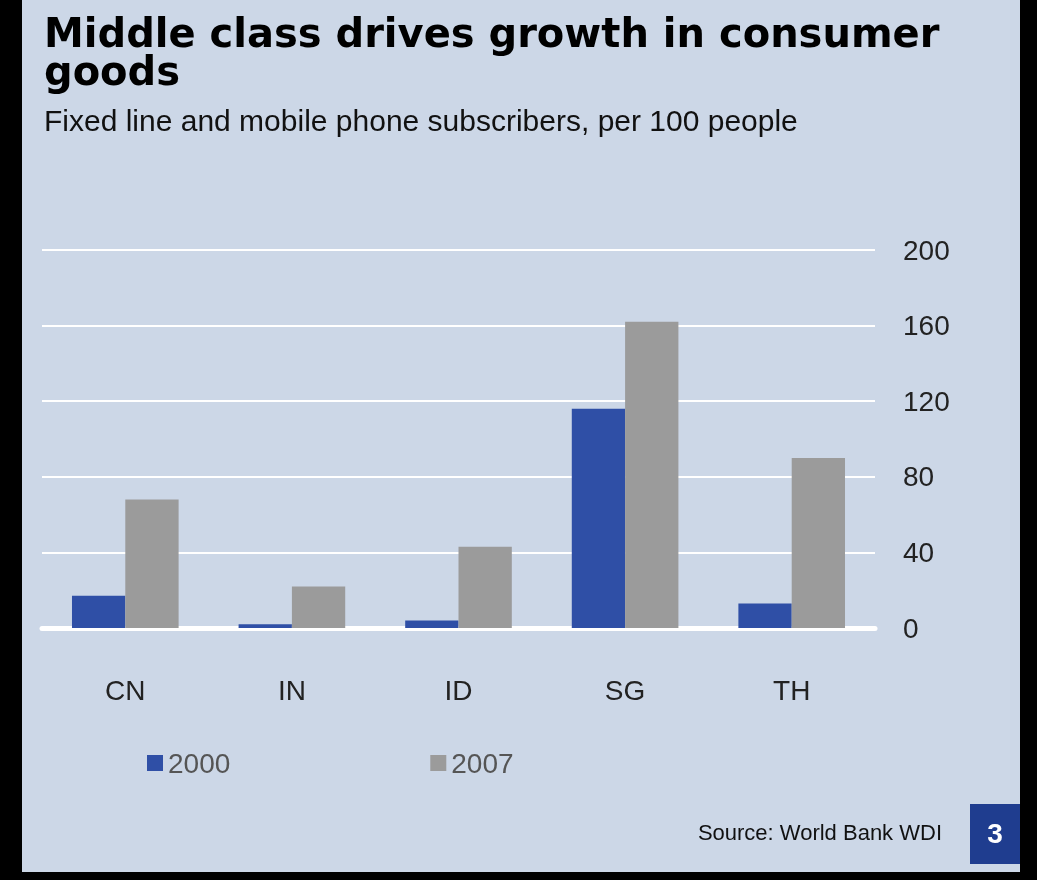  What do you see at coordinates (911, 628) in the screenshot?
I see `y-tick-label: 0` at bounding box center [911, 628].